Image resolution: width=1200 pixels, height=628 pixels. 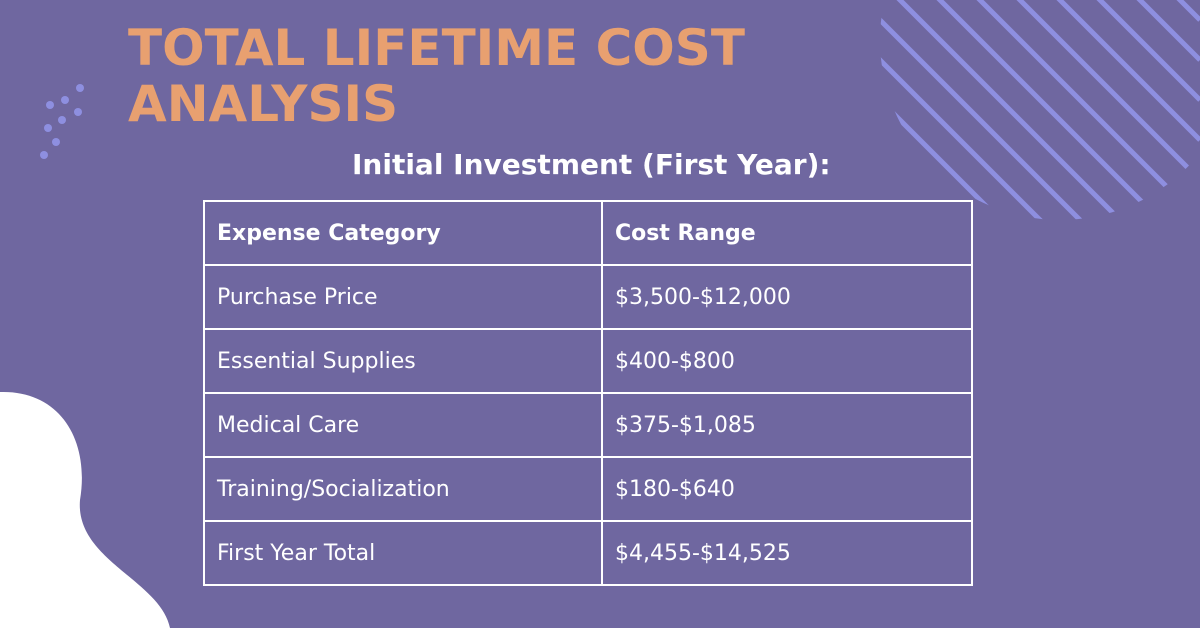 I want to click on table-cell: Purchase Price, so click(x=403, y=297).